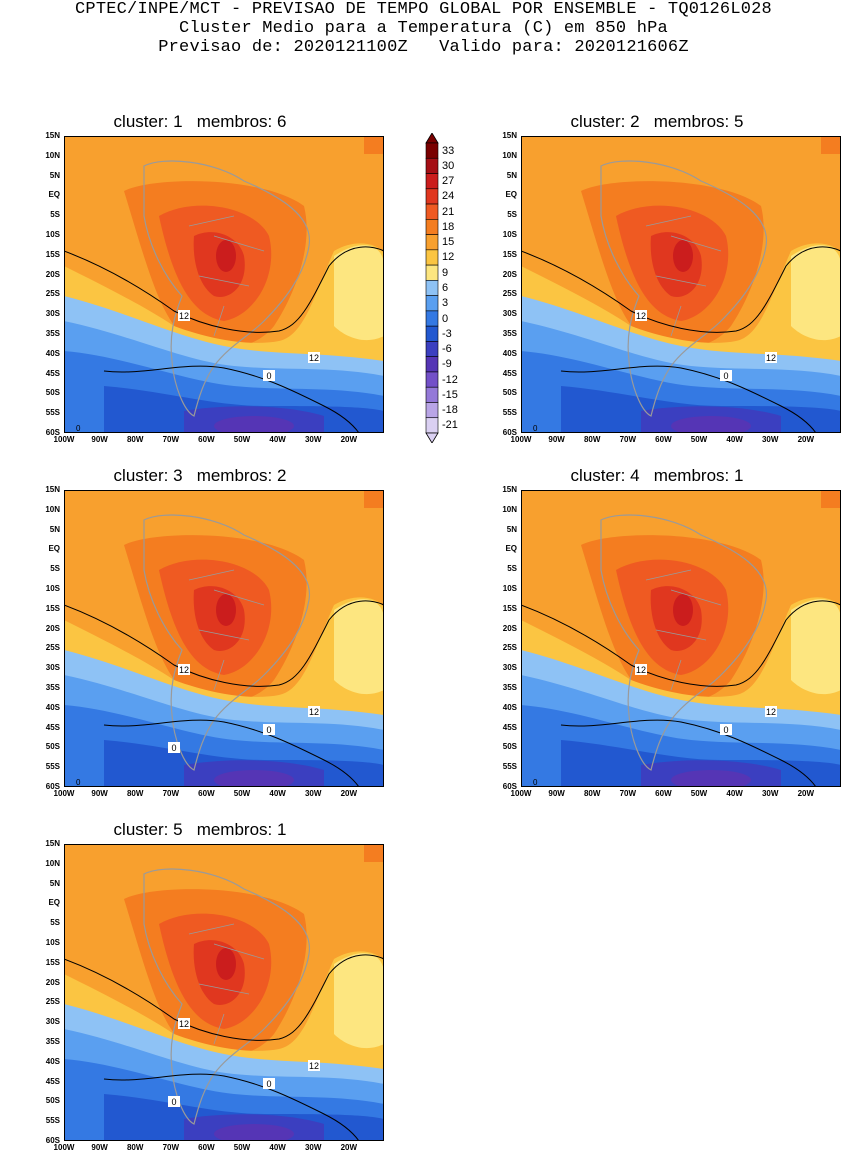 Image resolution: width=847 pixels, height=1160 pixels. Describe the element at coordinates (509, 489) in the screenshot. I see `lat-tick-label: 15N` at that location.